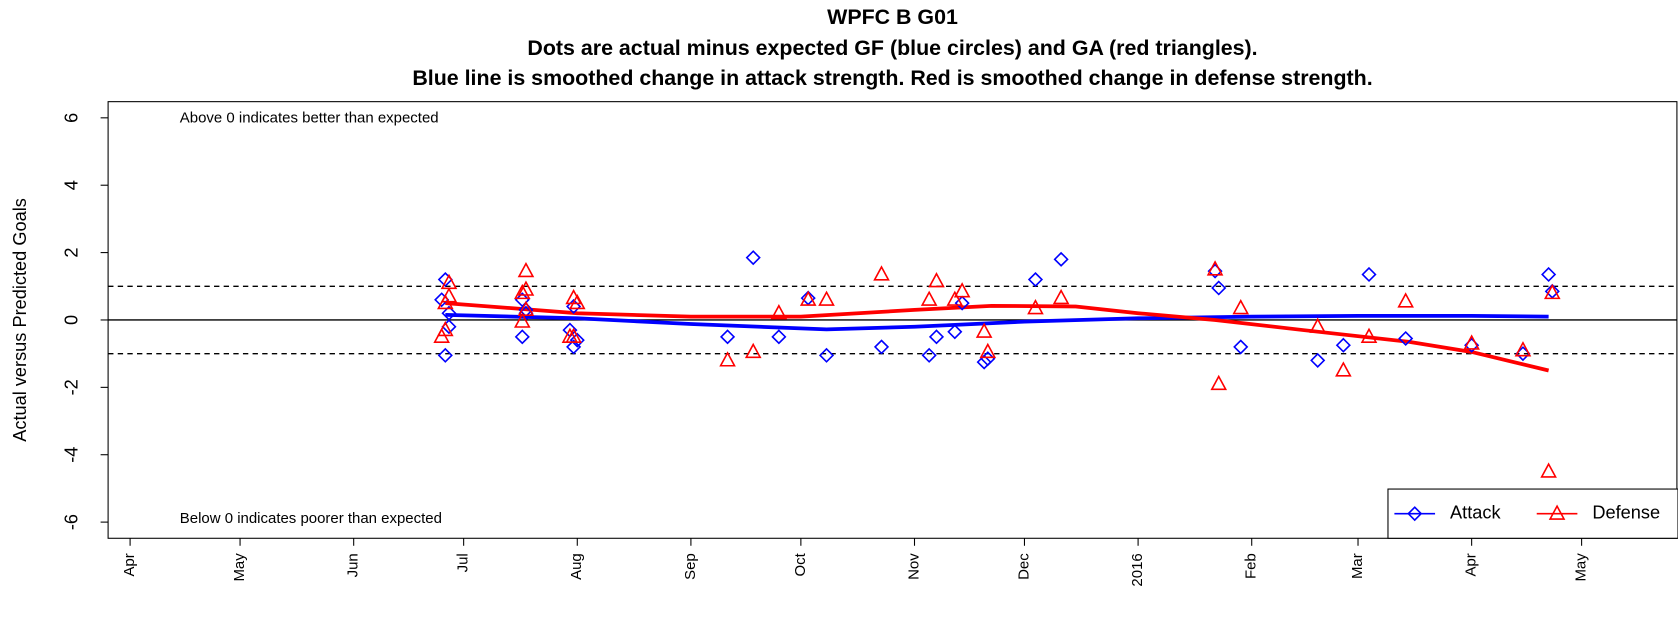 This screenshot has width=1678, height=618. Describe the element at coordinates (463, 562) in the screenshot. I see `x-tick-label: Jul` at that location.